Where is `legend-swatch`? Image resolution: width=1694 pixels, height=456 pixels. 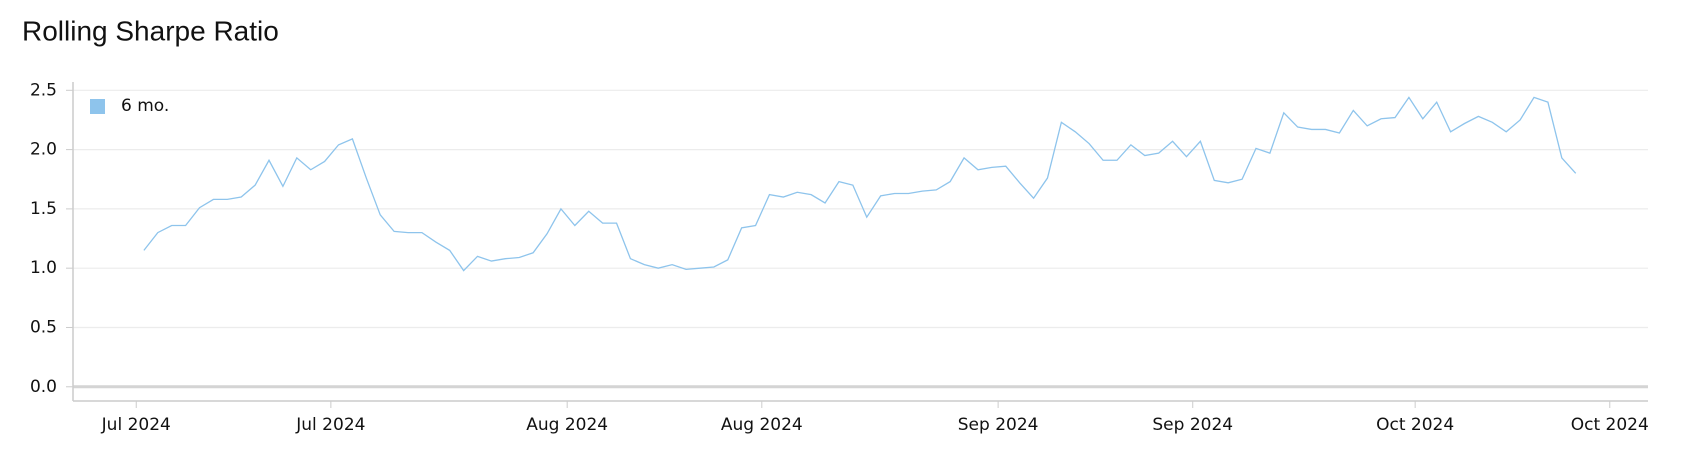
legend-swatch is located at coordinates (97, 106).